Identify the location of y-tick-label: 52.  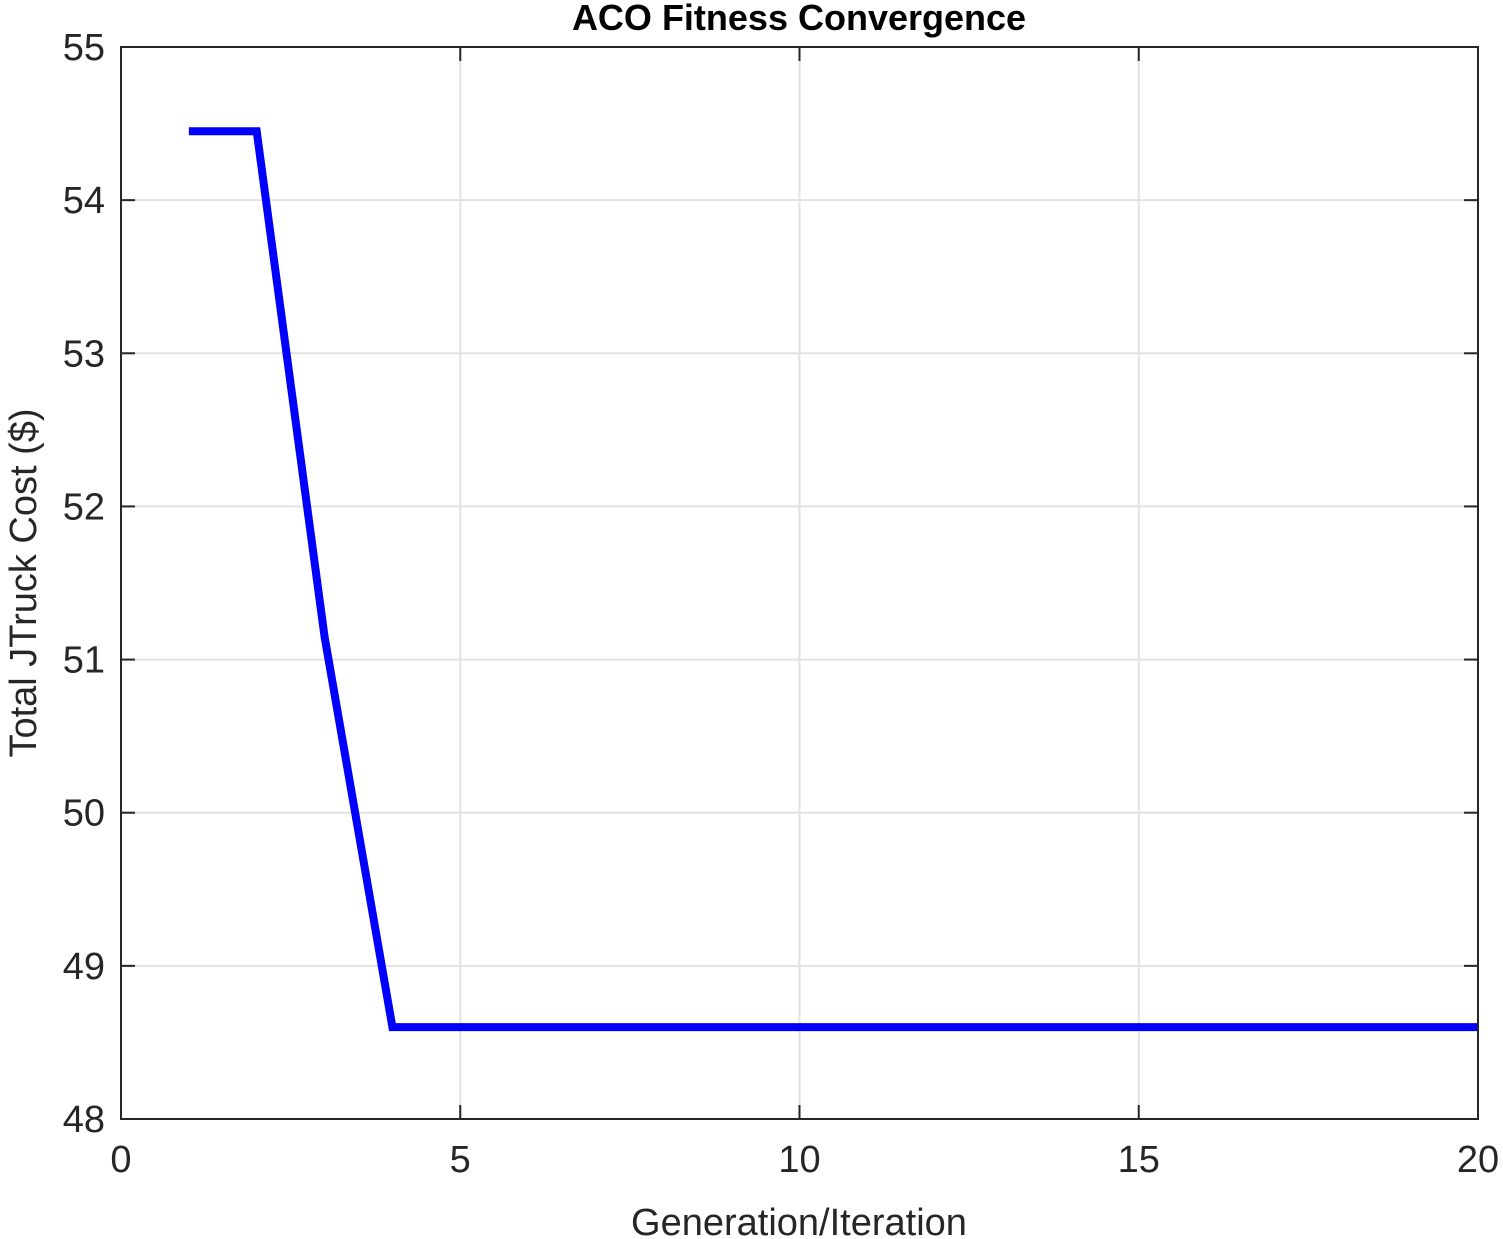
(84, 507).